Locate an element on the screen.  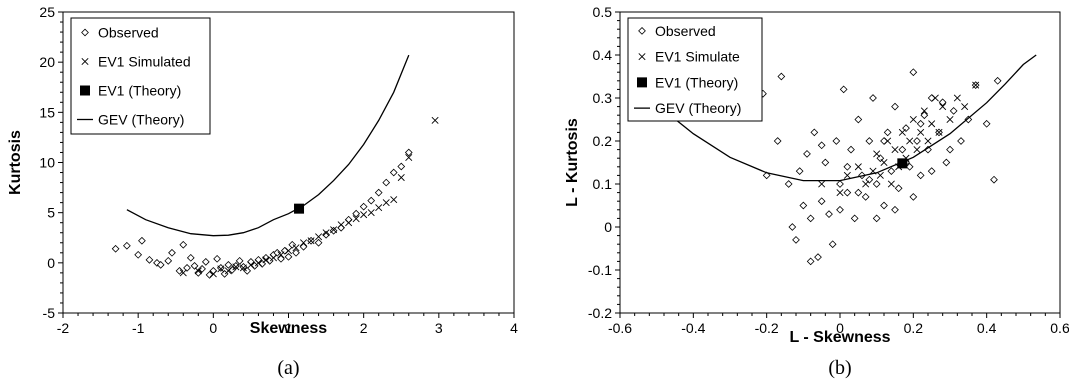
legend-label: GEV (Theory) is located at coordinates (141, 120).